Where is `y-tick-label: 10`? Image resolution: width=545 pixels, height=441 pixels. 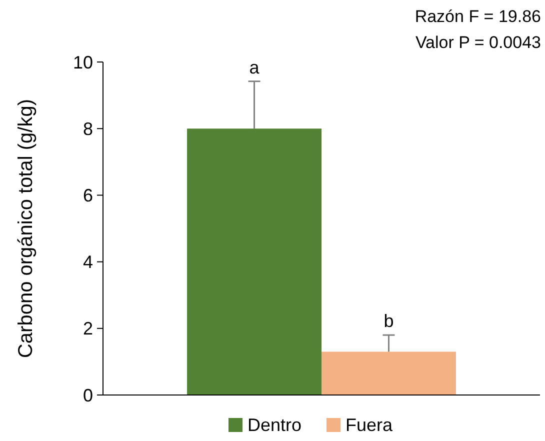 y-tick-label: 10 is located at coordinates (82, 62).